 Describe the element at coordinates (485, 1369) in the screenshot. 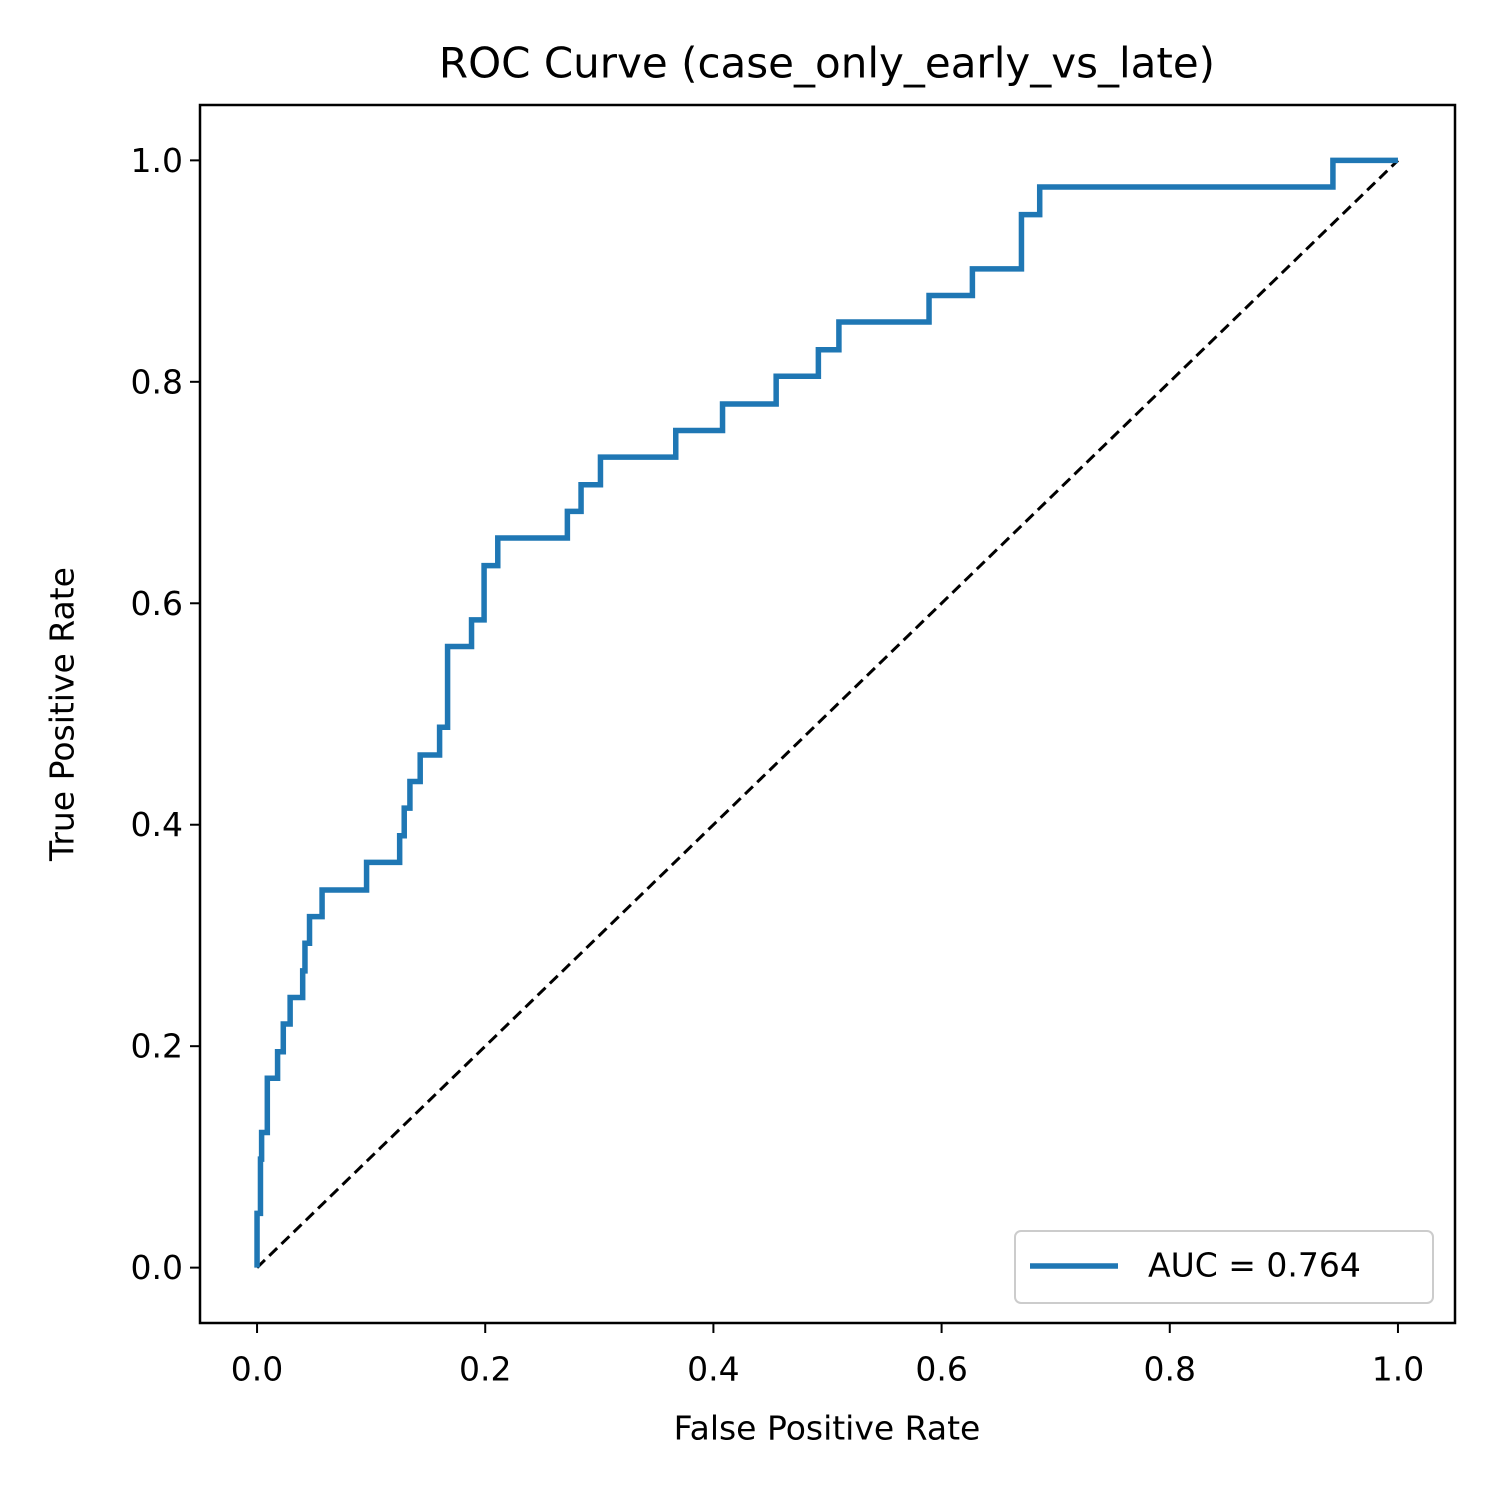

I see `x-tick-label: 0.2` at that location.